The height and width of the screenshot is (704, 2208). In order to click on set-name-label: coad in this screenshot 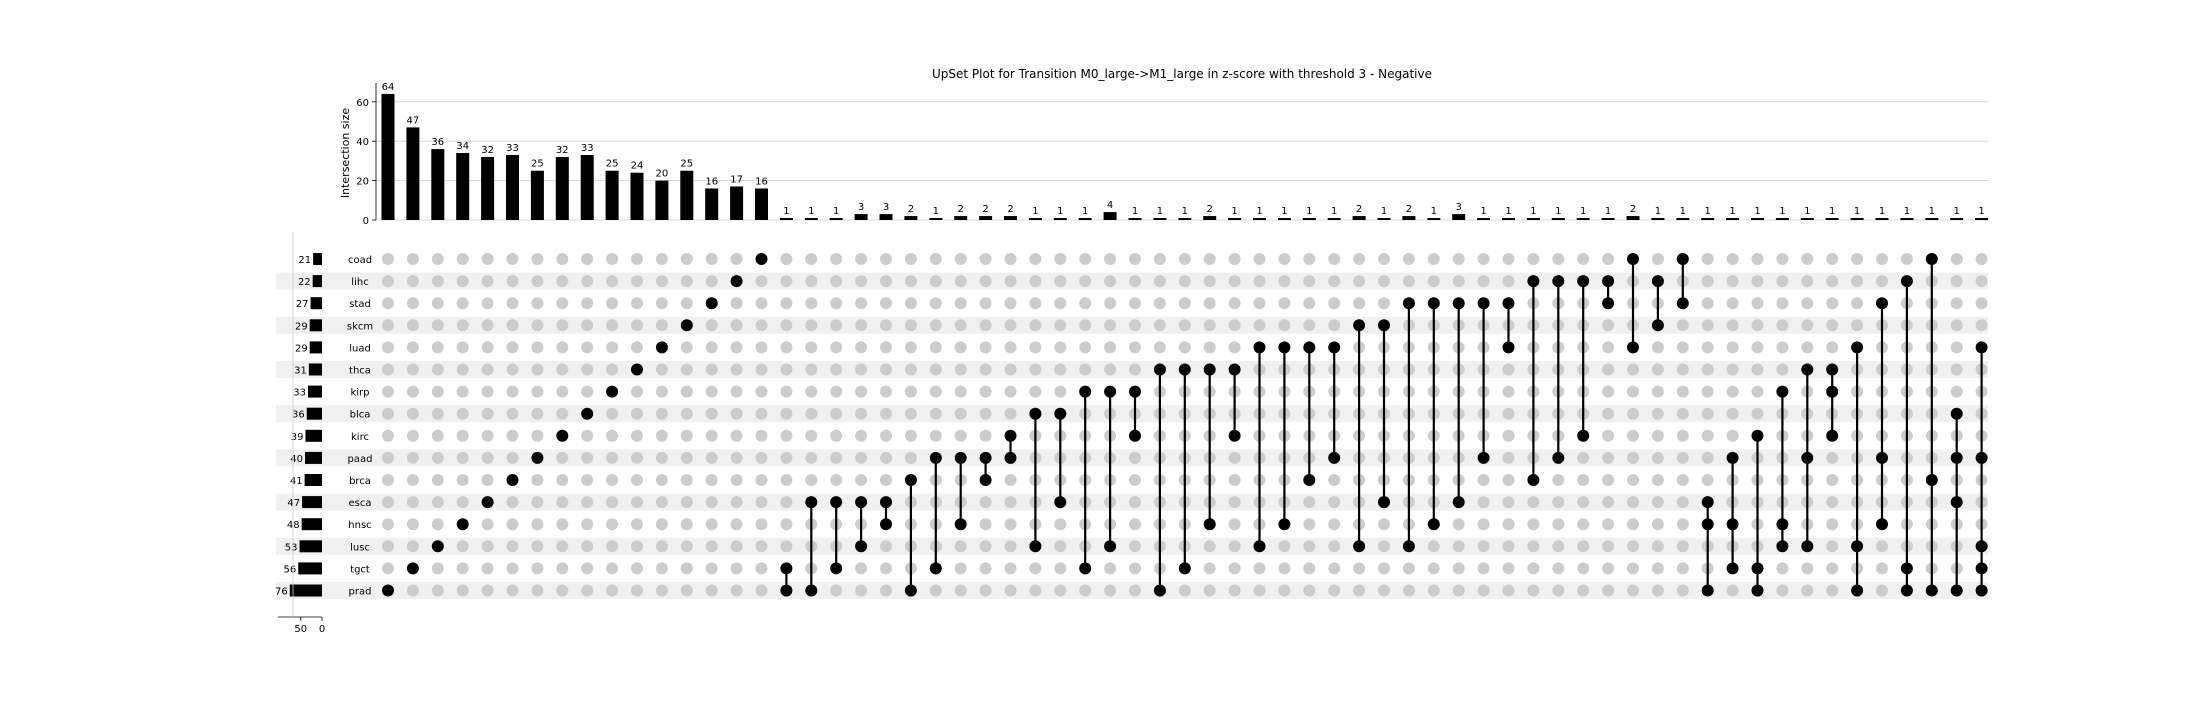, I will do `click(360, 260)`.